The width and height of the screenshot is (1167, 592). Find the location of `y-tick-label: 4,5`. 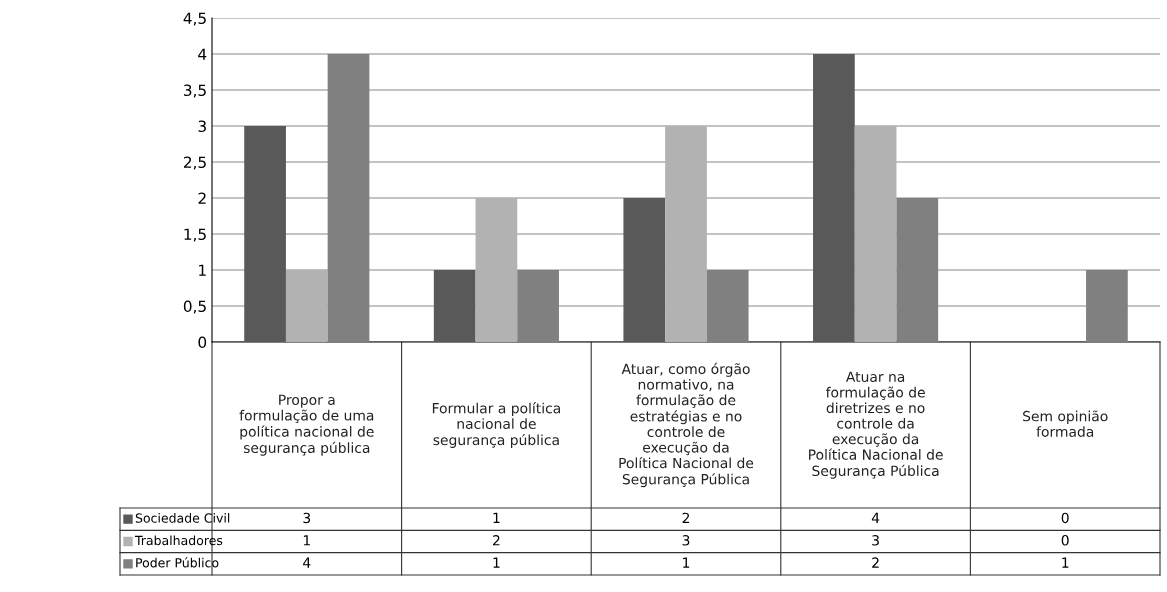

y-tick-label: 4,5 is located at coordinates (194, 19).